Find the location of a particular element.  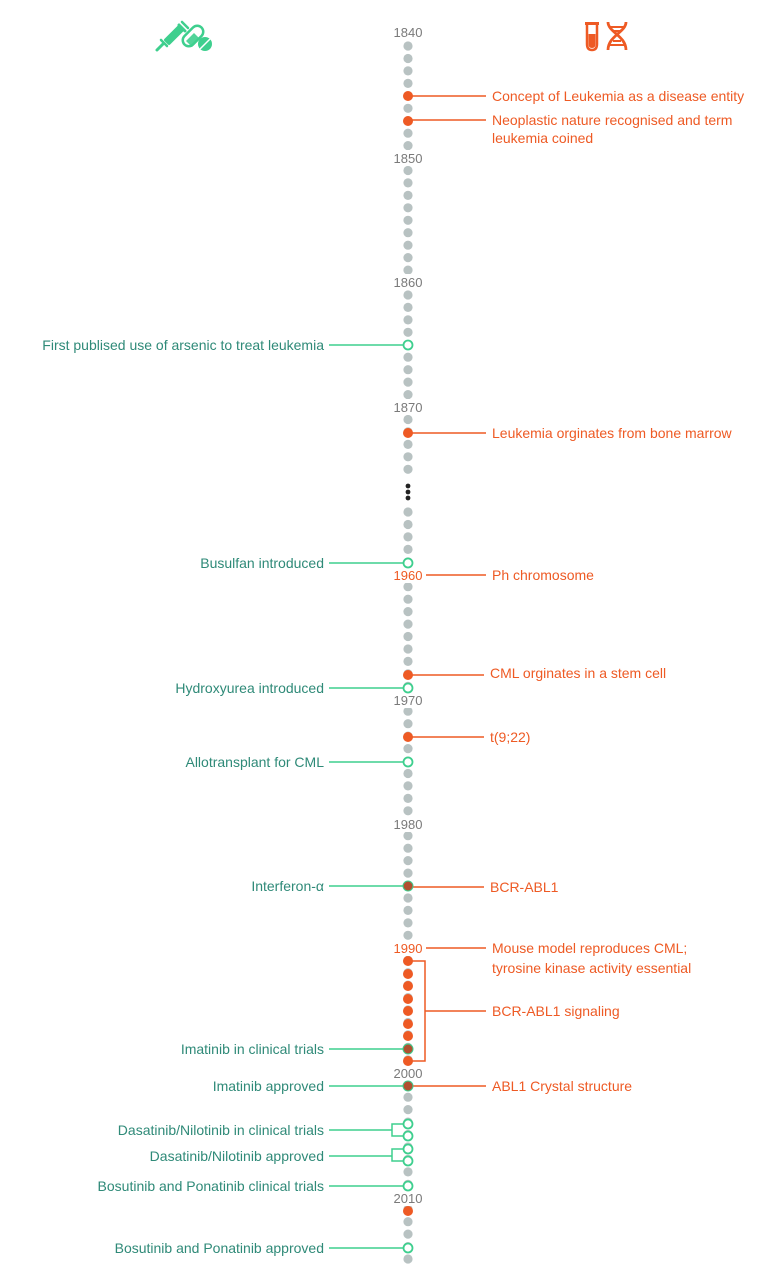

biology-event-label: Mouse model reproduces CML; is located at coordinates (589, 948).